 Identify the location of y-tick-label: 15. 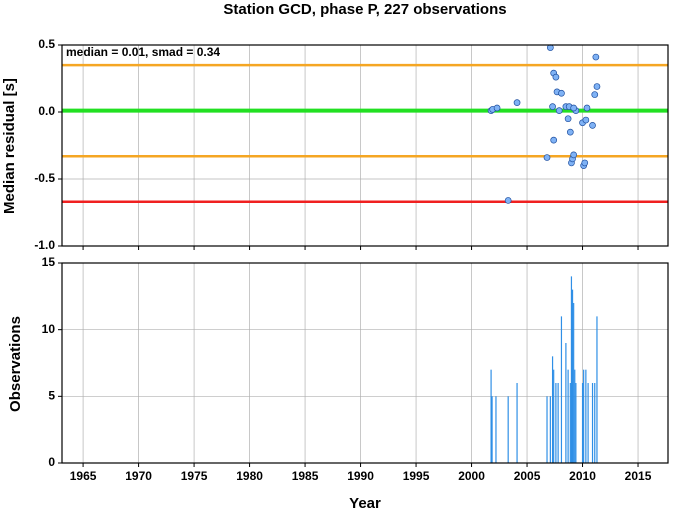
(49, 262).